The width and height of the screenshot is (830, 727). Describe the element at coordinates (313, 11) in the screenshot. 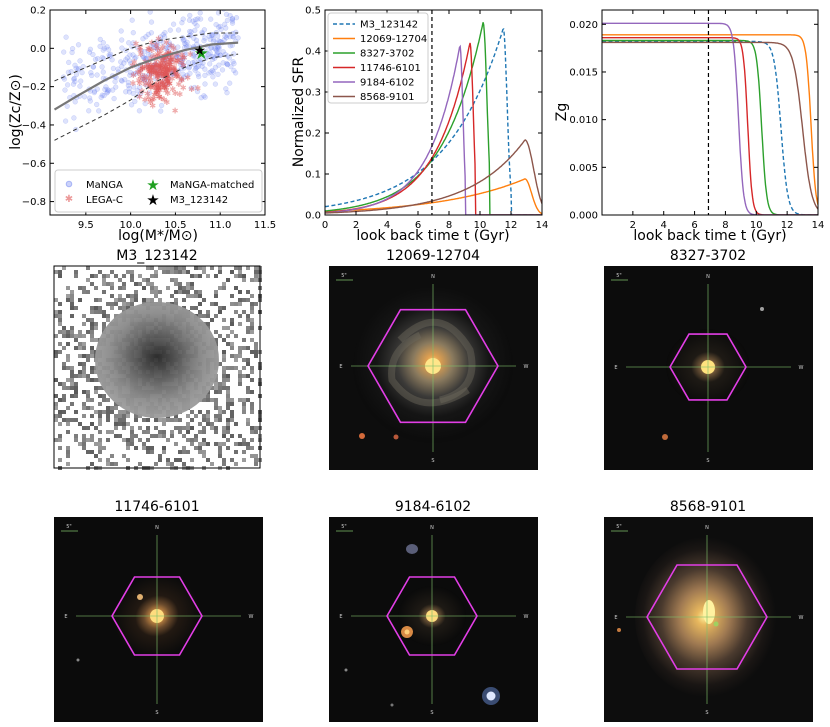

I see `y-tick-label: 0.5` at that location.